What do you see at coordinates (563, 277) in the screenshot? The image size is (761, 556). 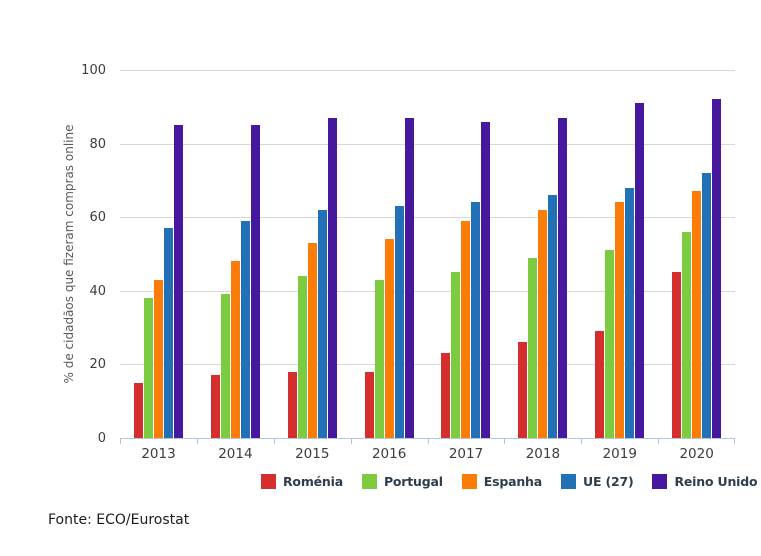 I see `bar-2018-reino-unido` at bounding box center [563, 277].